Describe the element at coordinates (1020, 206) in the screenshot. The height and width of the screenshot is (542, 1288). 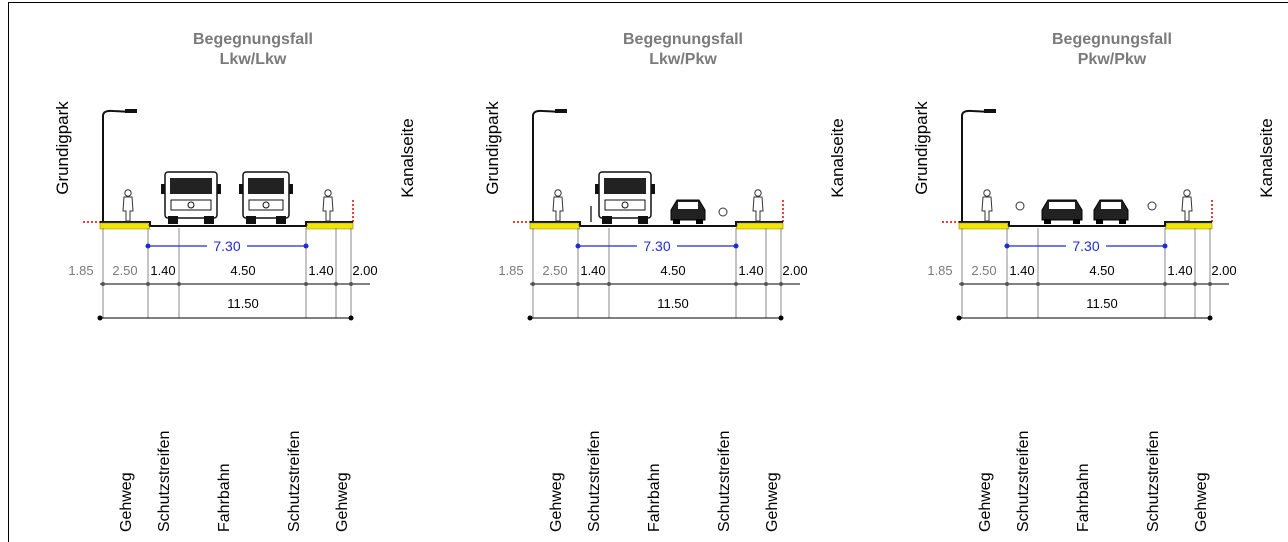
I see `cyclist-left` at that location.